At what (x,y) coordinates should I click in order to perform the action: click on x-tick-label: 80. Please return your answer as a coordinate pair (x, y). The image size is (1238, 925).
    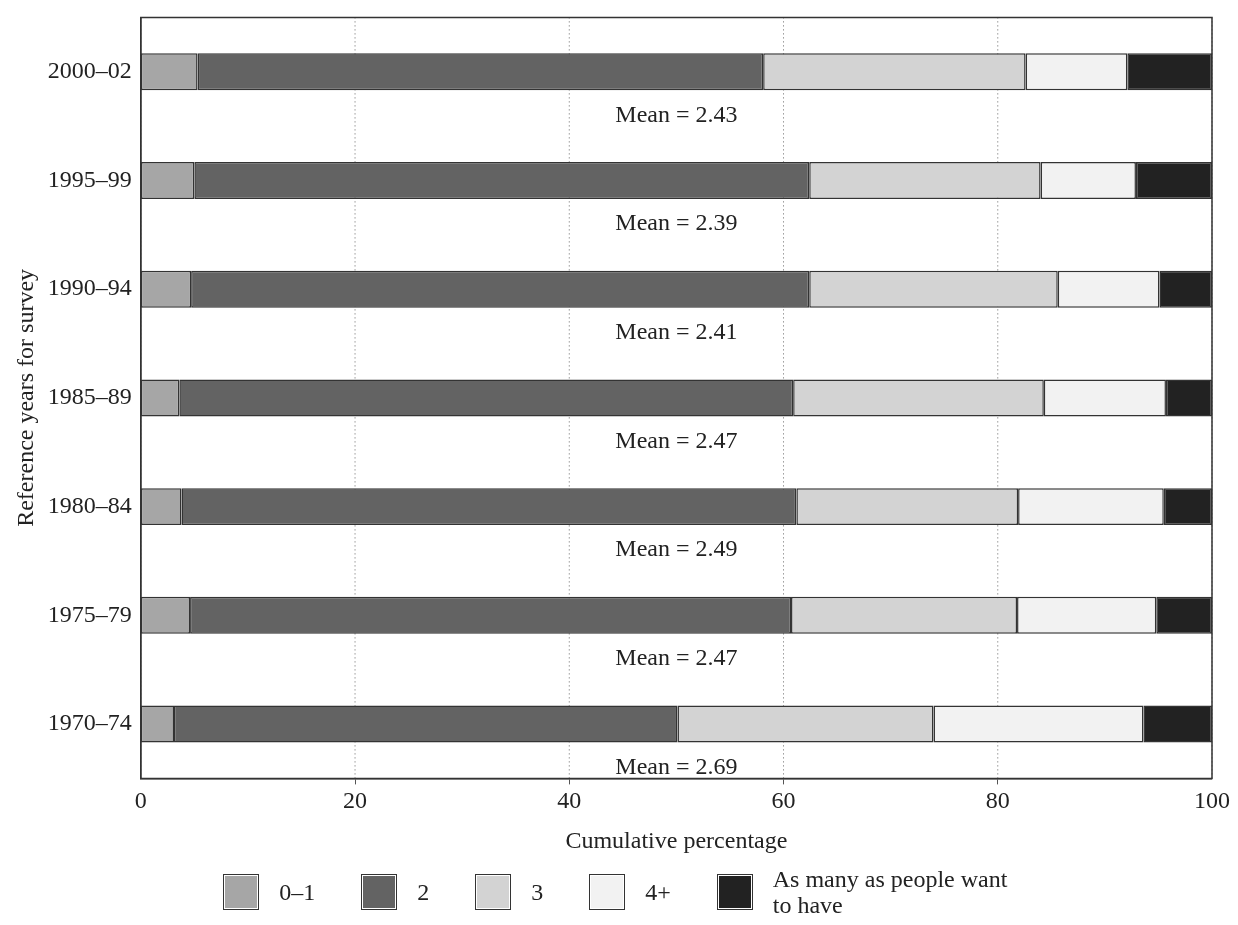
    Looking at the image, I should click on (997, 800).